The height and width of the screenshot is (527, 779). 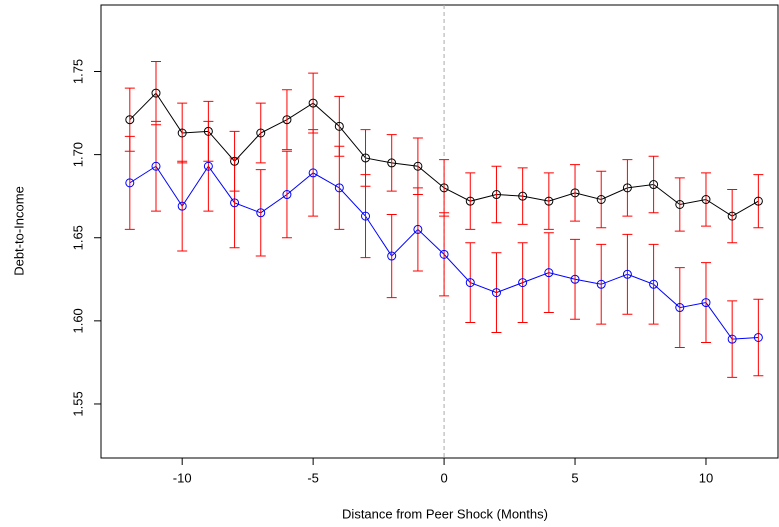 I want to click on y-tick-label: 1.75, so click(x=77, y=71).